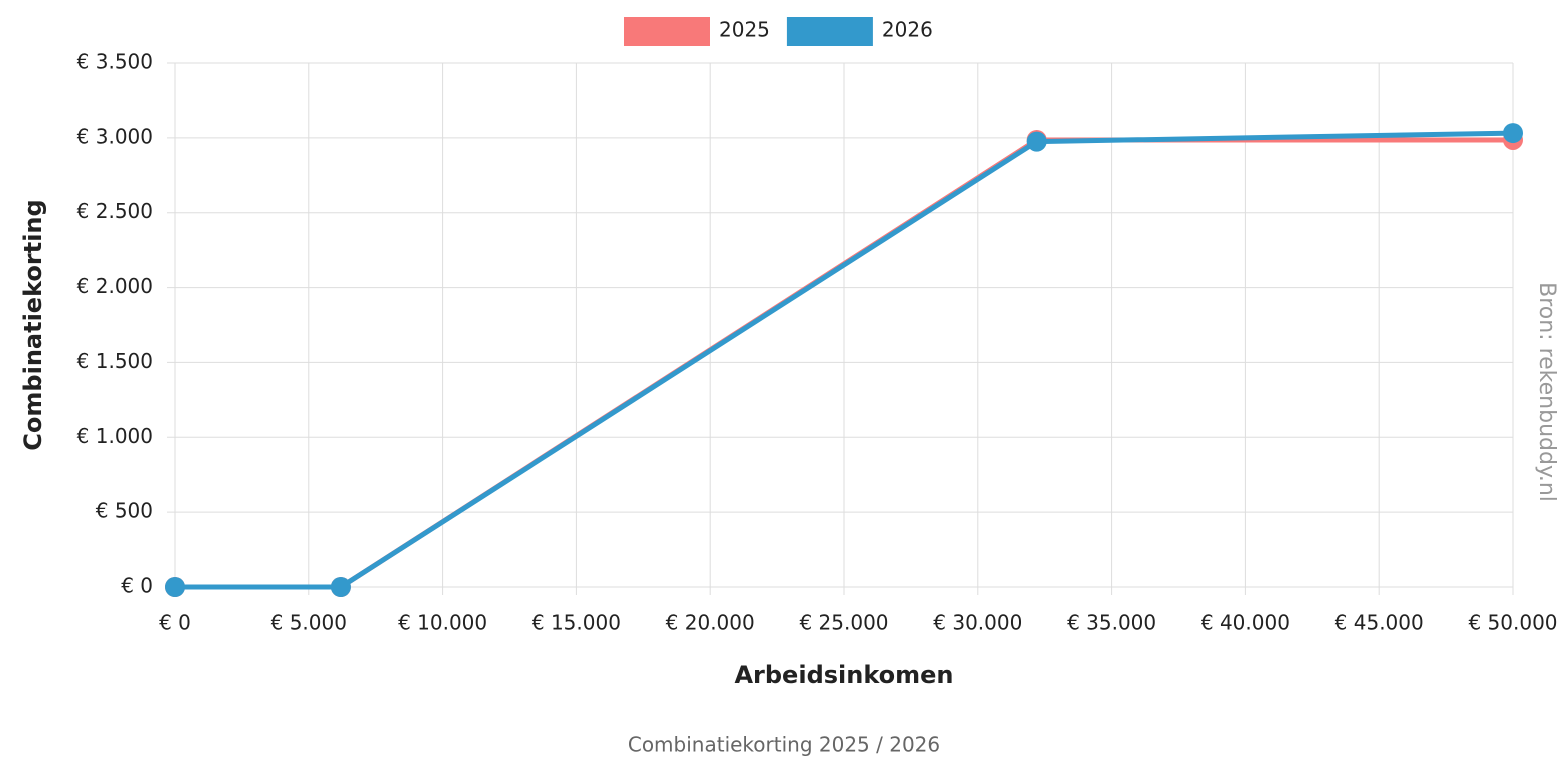 The height and width of the screenshot is (784, 1568). I want to click on x-tick-label: € 20.000, so click(710, 623).